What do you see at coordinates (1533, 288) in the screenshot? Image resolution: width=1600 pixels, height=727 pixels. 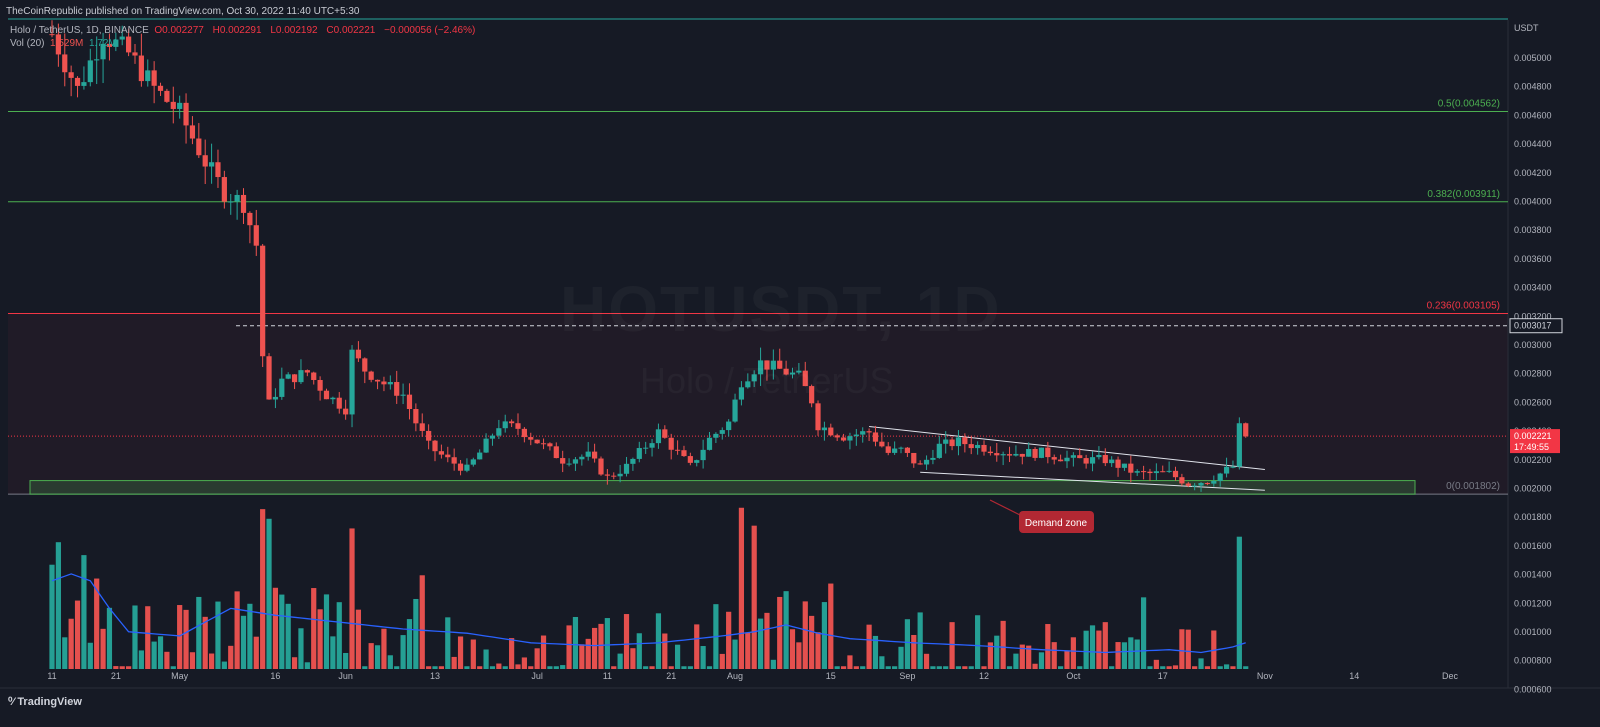 I see `price-tick-label: 0.003400` at bounding box center [1533, 288].